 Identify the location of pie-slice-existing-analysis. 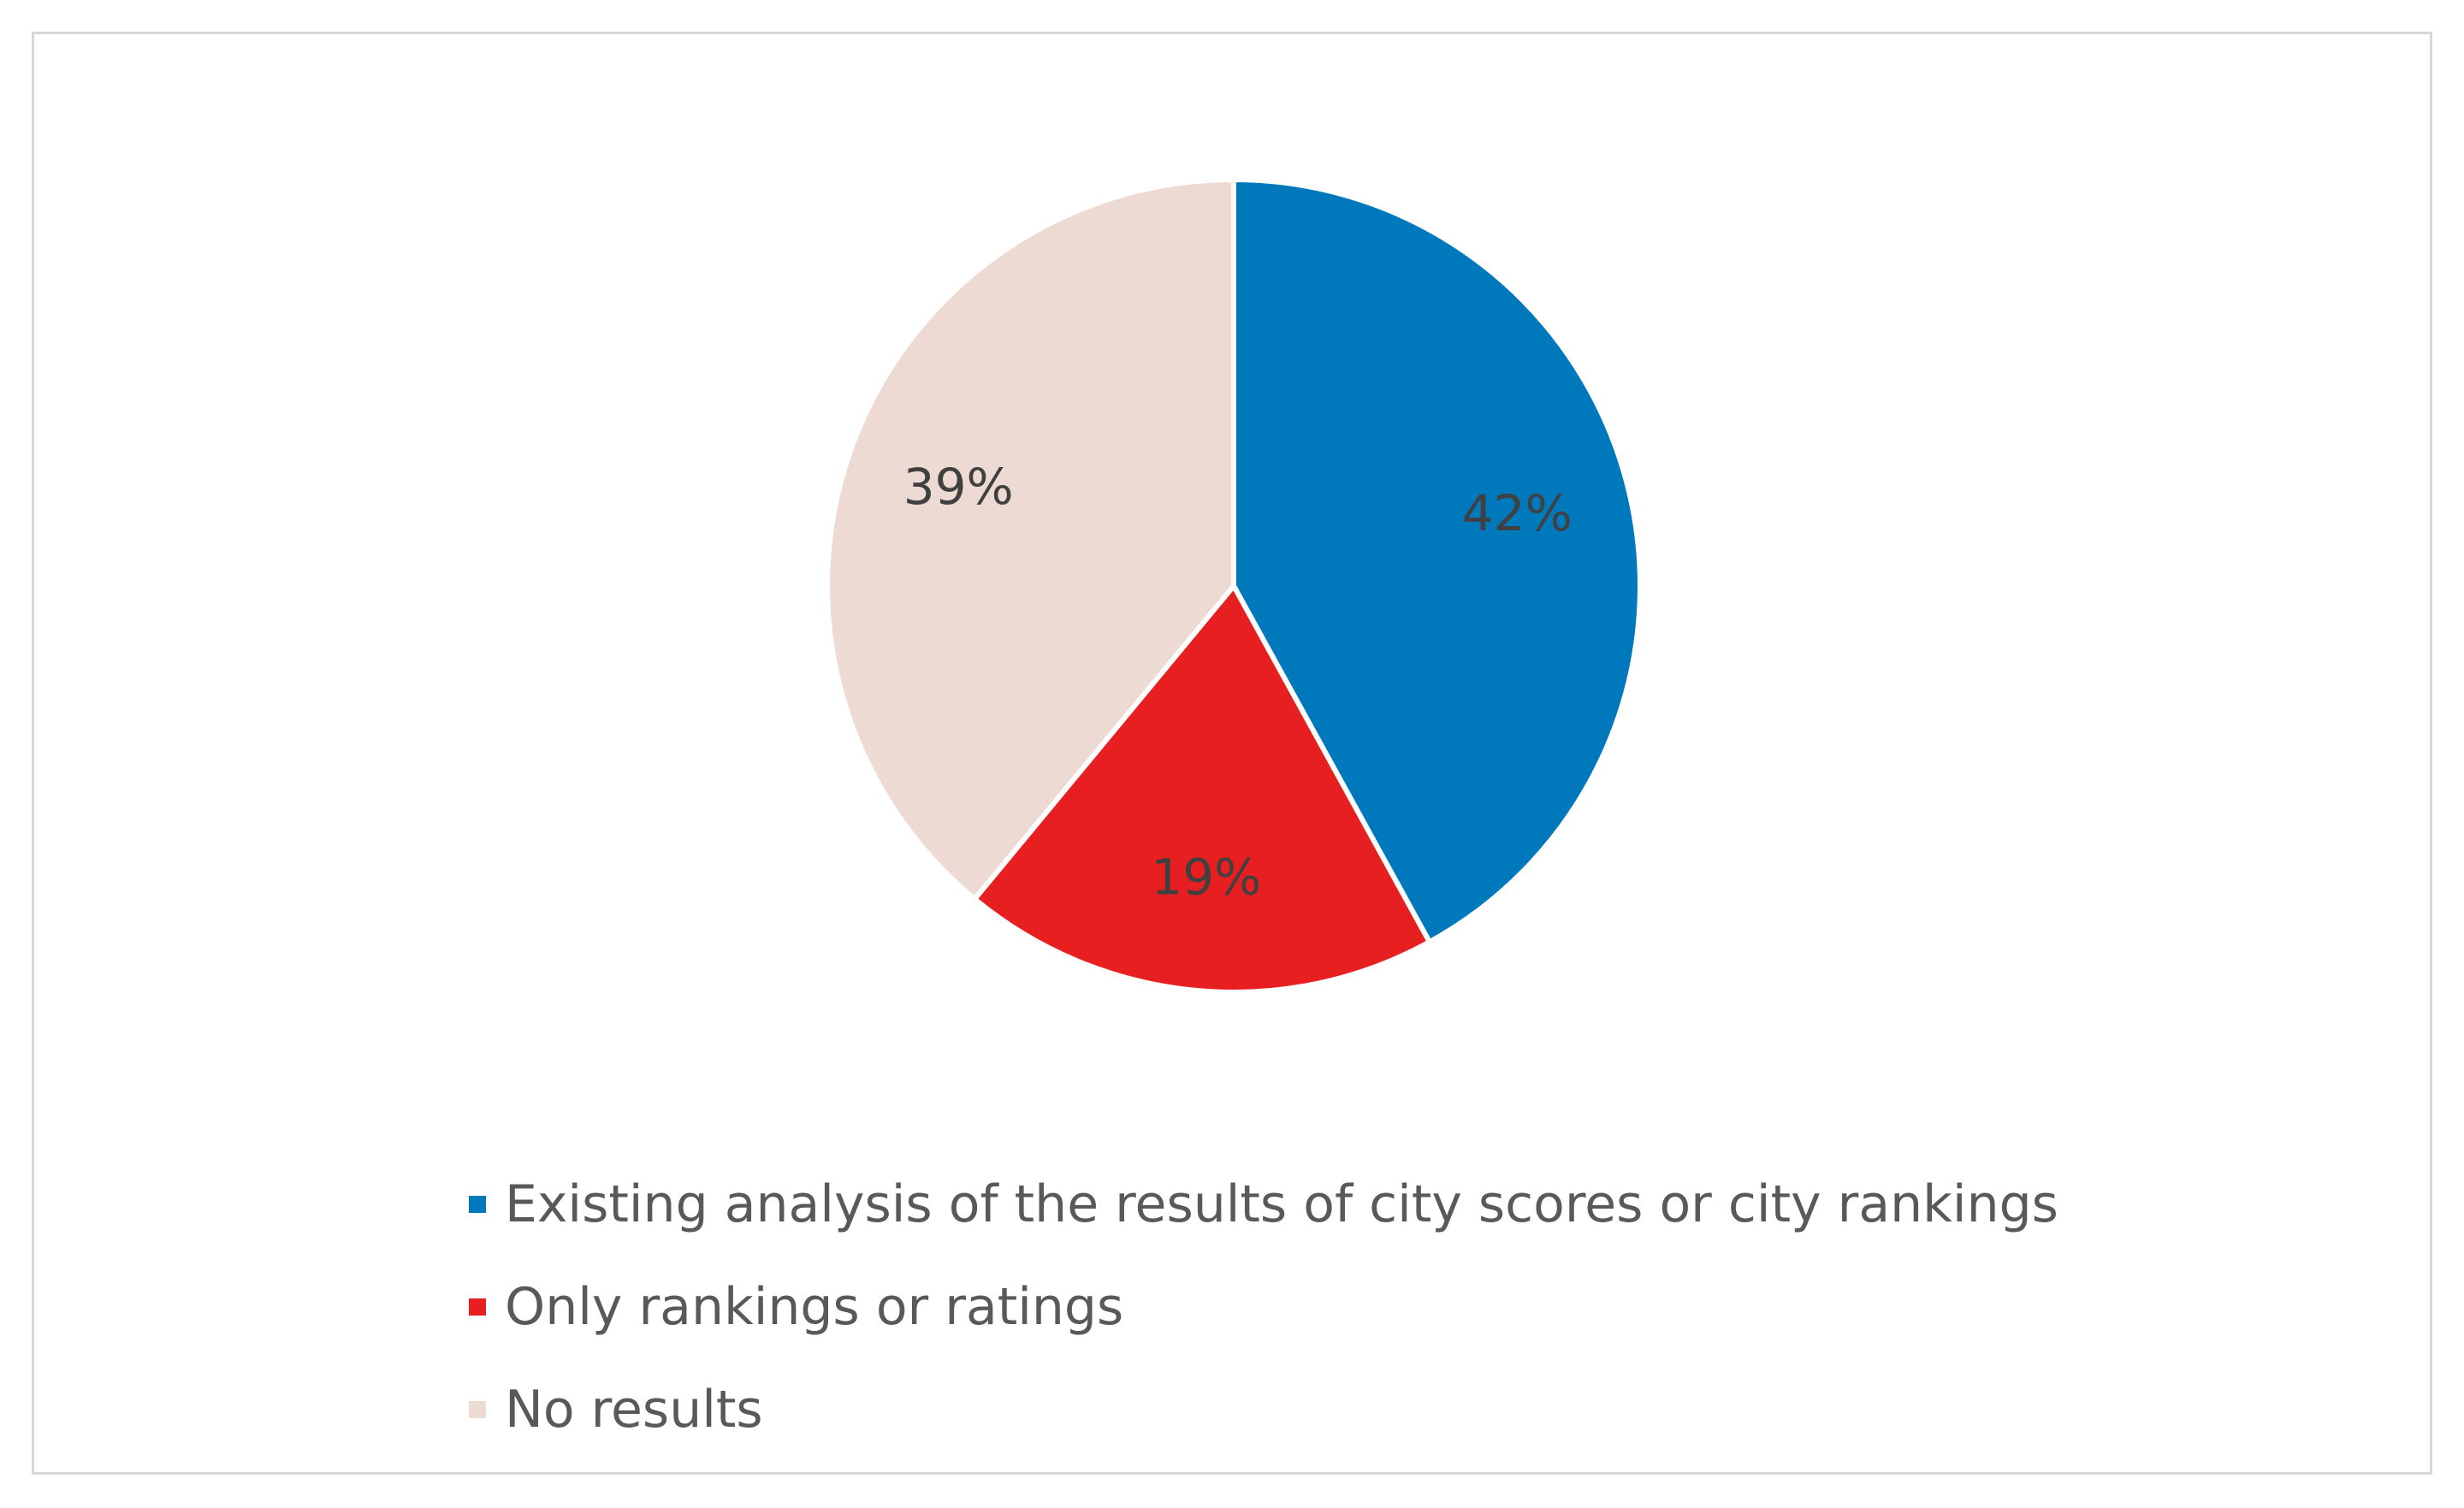
(1437, 561).